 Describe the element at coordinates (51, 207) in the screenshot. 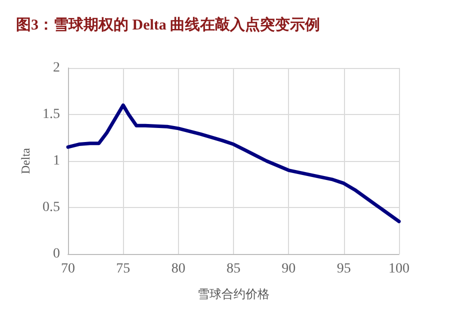

I see `y-tick-label: 0.5` at that location.